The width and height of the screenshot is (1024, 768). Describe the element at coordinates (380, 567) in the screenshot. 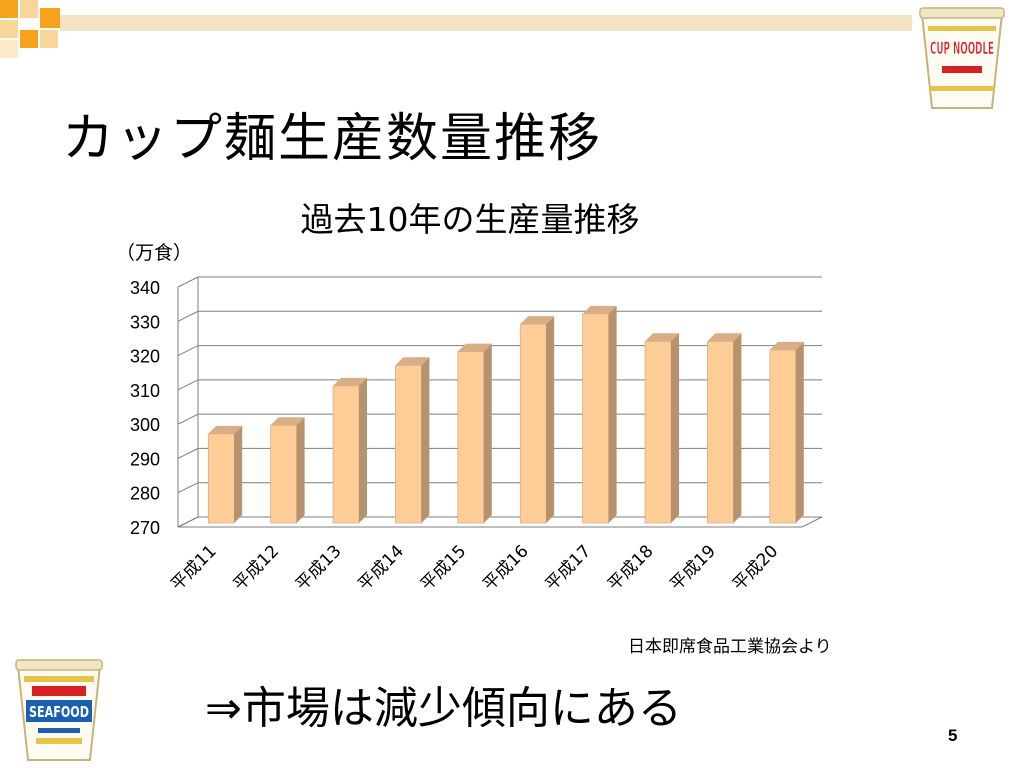

I see `x-tick-label: 平成14` at that location.